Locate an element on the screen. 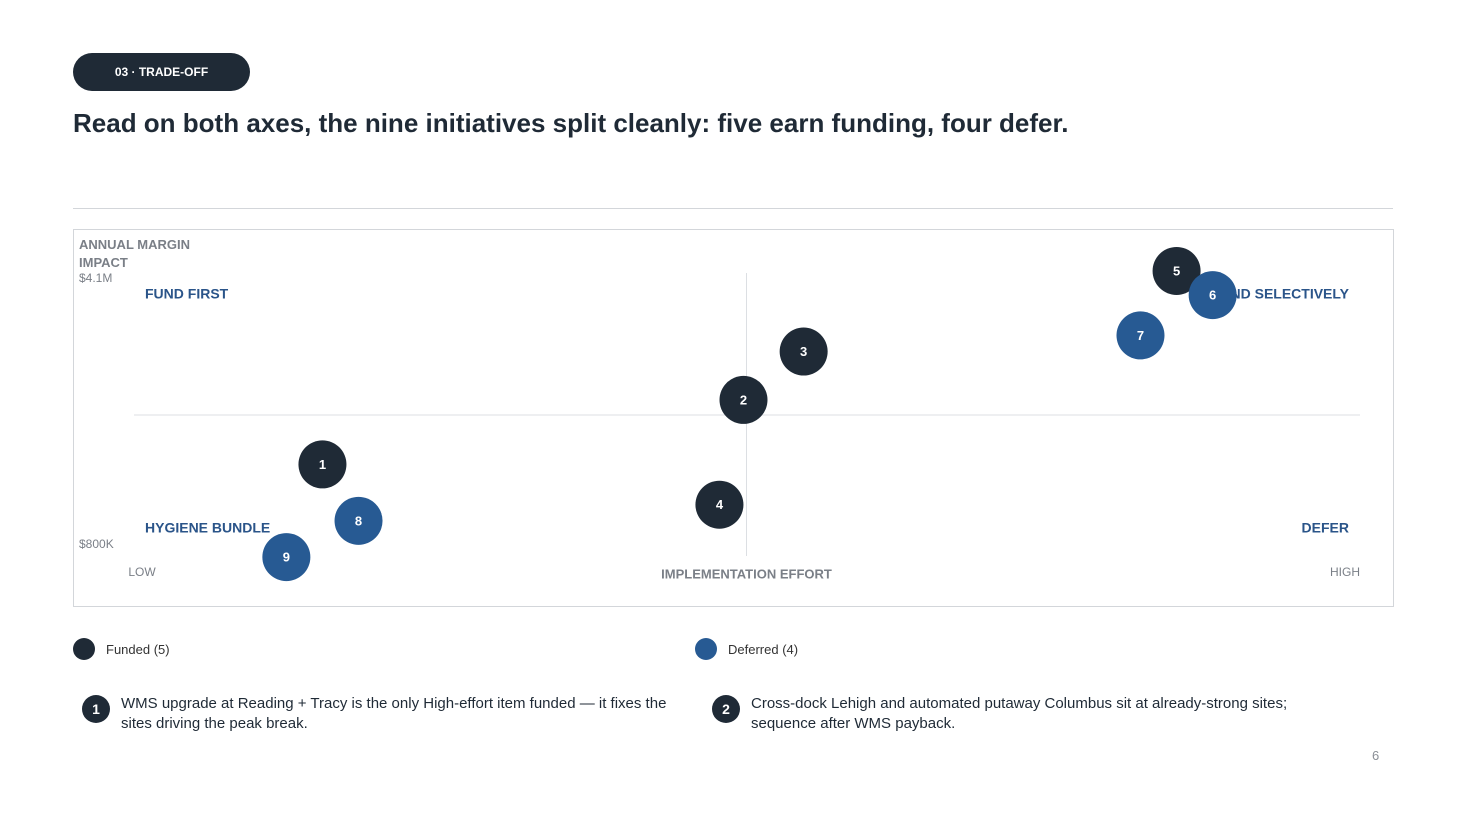 The image size is (1467, 825). quadrant-label: DEFER is located at coordinates (1325, 528).